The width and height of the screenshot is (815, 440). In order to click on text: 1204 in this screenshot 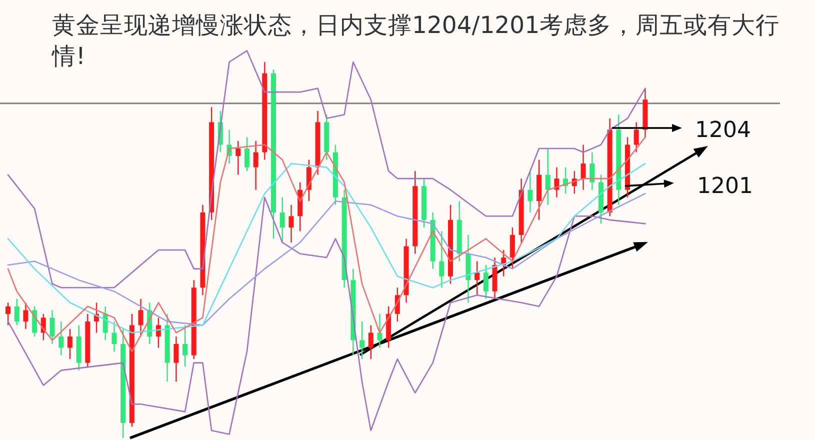, I will do `click(723, 130)`.